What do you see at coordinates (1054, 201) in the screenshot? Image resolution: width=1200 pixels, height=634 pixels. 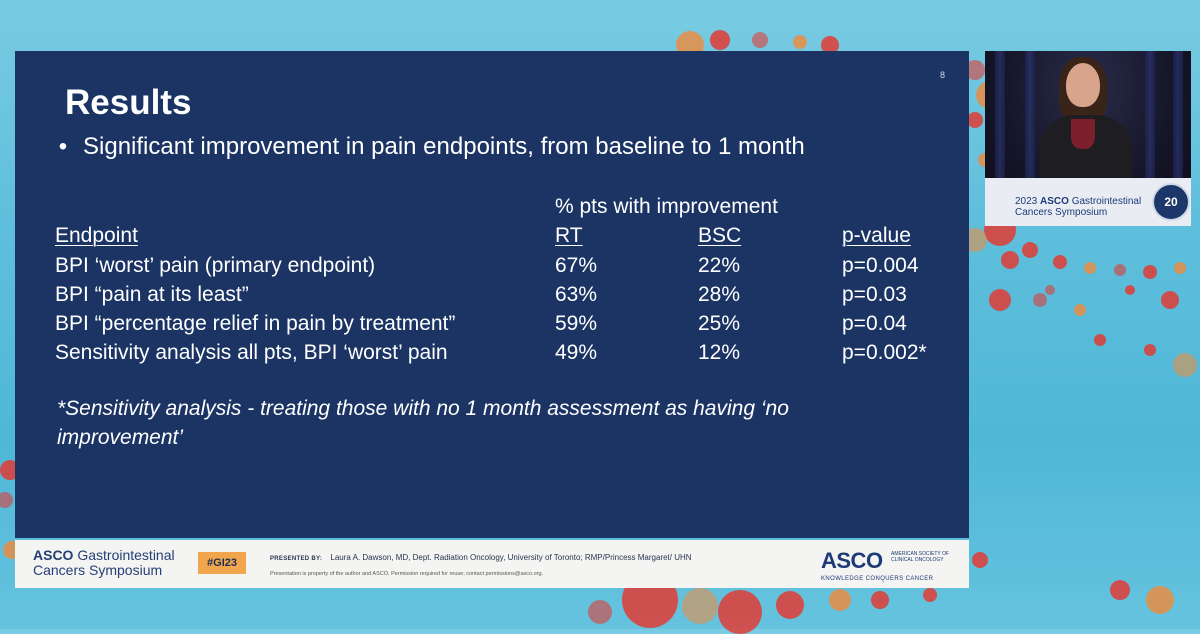 I see `podium-brand: ASCO` at bounding box center [1054, 201].